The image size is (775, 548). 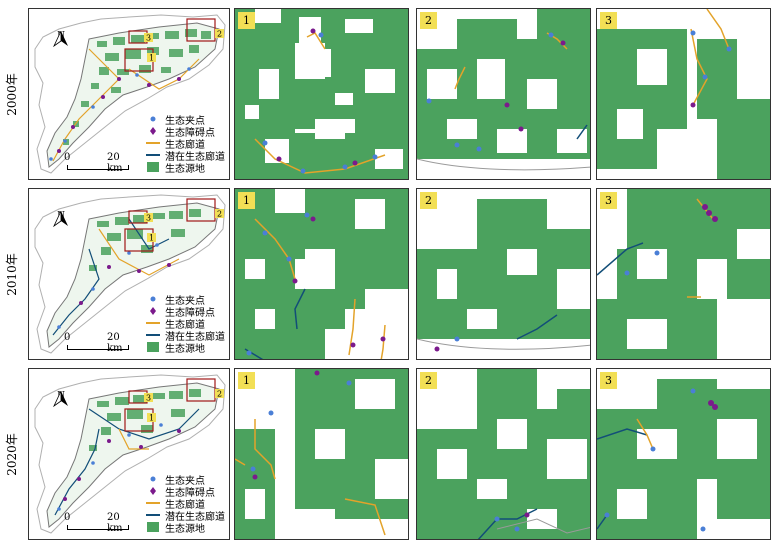 What do you see at coordinates (683, 94) in the screenshot?
I see `zoom-panel-3-2000: 3` at bounding box center [683, 94].